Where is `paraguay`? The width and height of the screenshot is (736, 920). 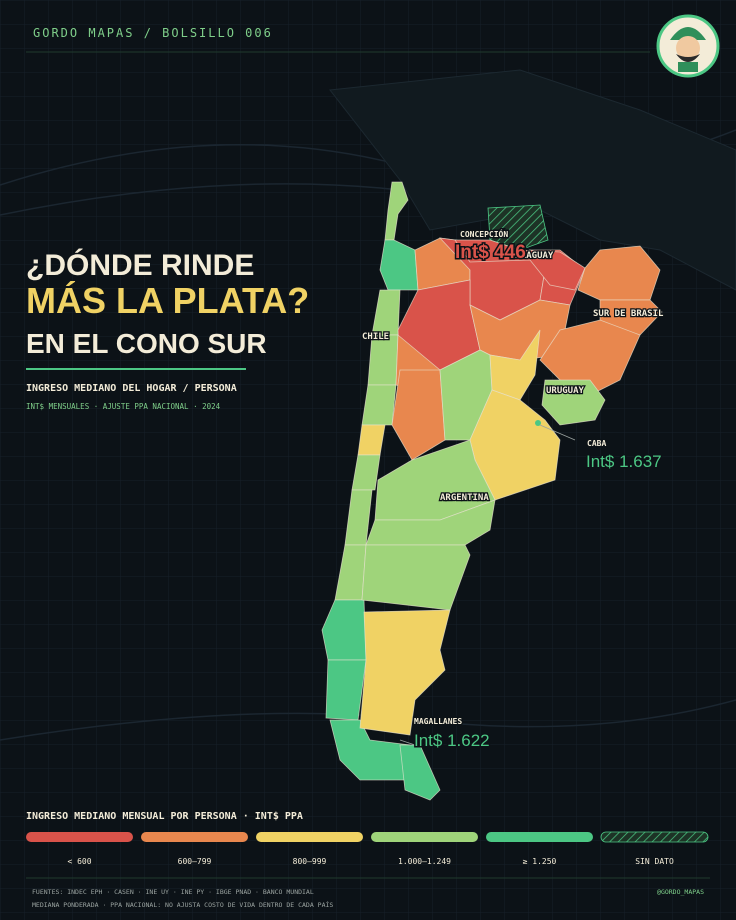
paraguay is located at coordinates (520, 247).